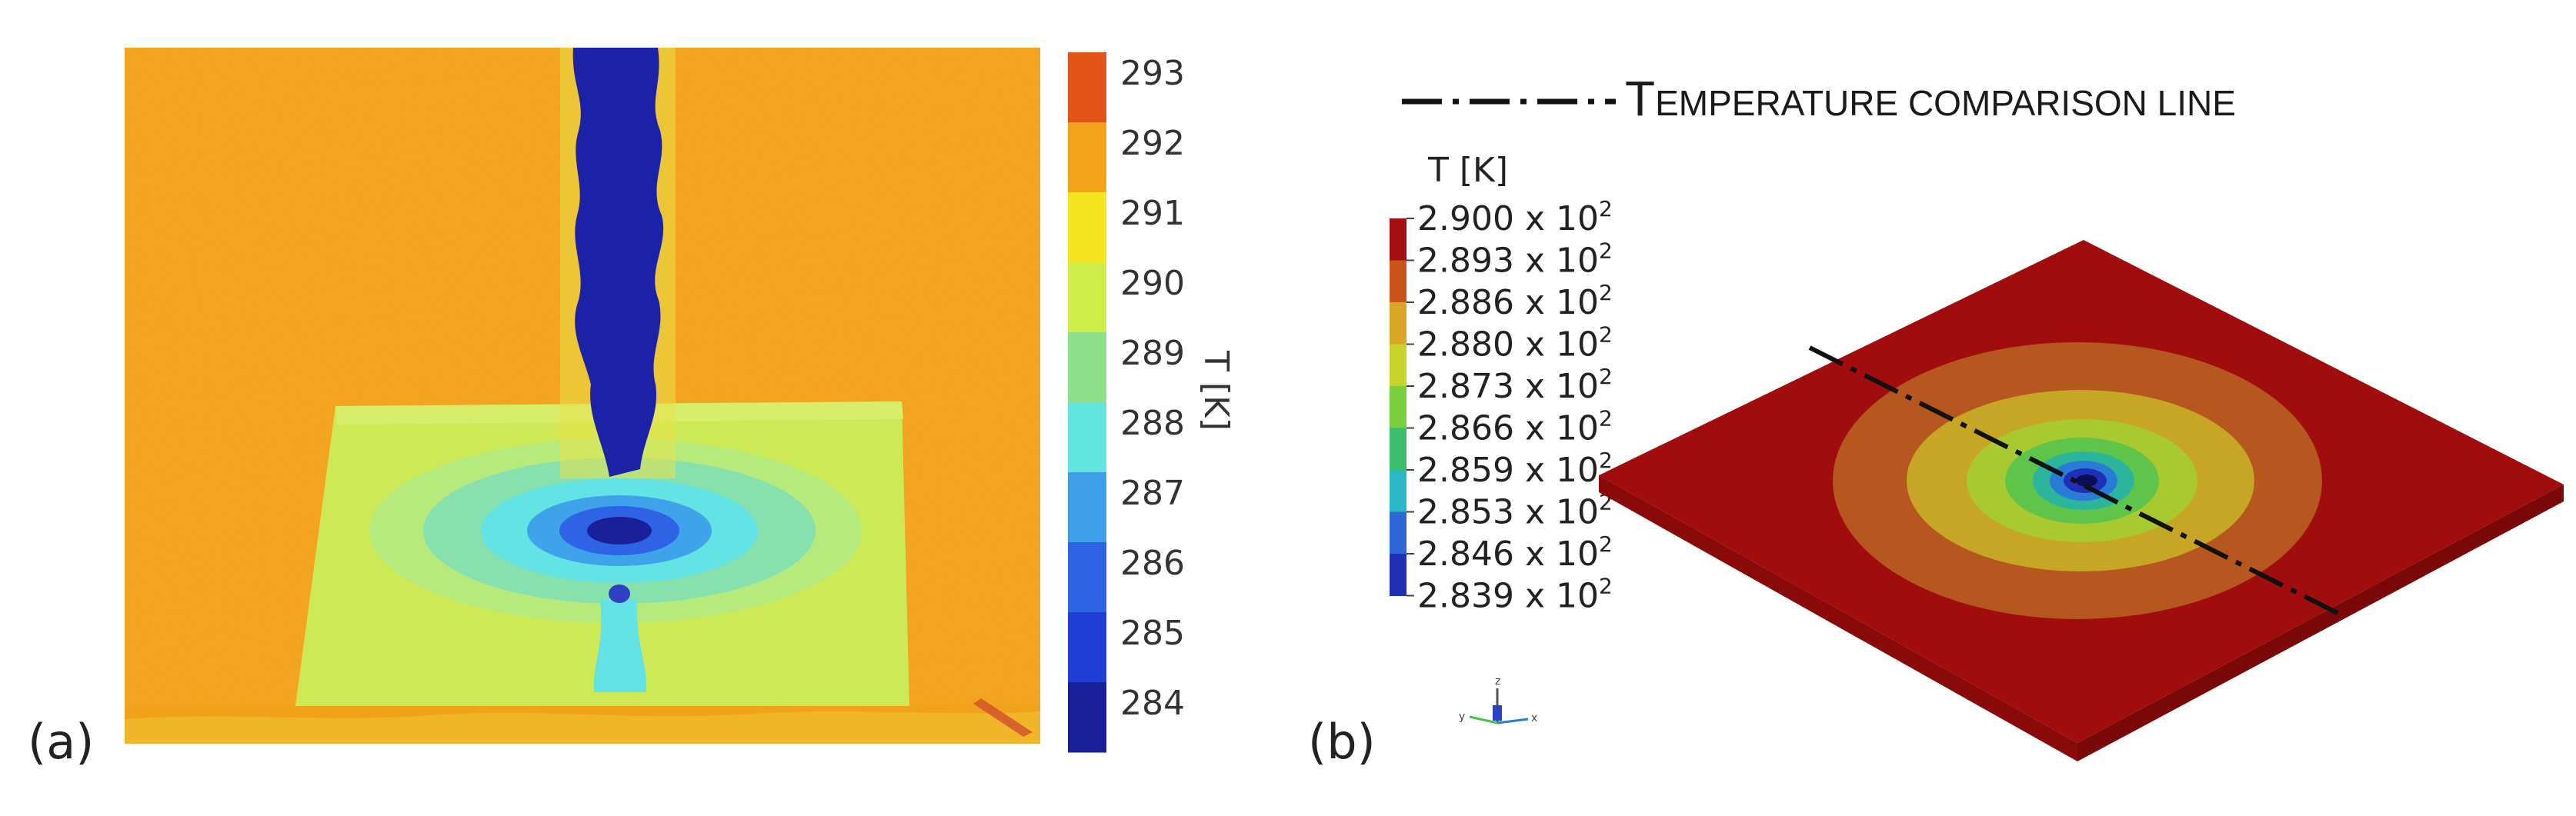 This screenshot has width=2576, height=816. Describe the element at coordinates (1515, 344) in the screenshot. I see `colorbar-b-tick-label: 2.880 x 10²` at that location.